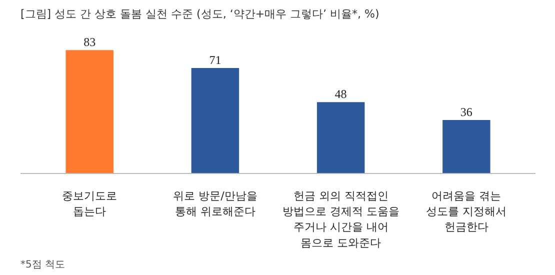 This screenshot has height=275, width=555. I want to click on data-label: 36, so click(466, 112).